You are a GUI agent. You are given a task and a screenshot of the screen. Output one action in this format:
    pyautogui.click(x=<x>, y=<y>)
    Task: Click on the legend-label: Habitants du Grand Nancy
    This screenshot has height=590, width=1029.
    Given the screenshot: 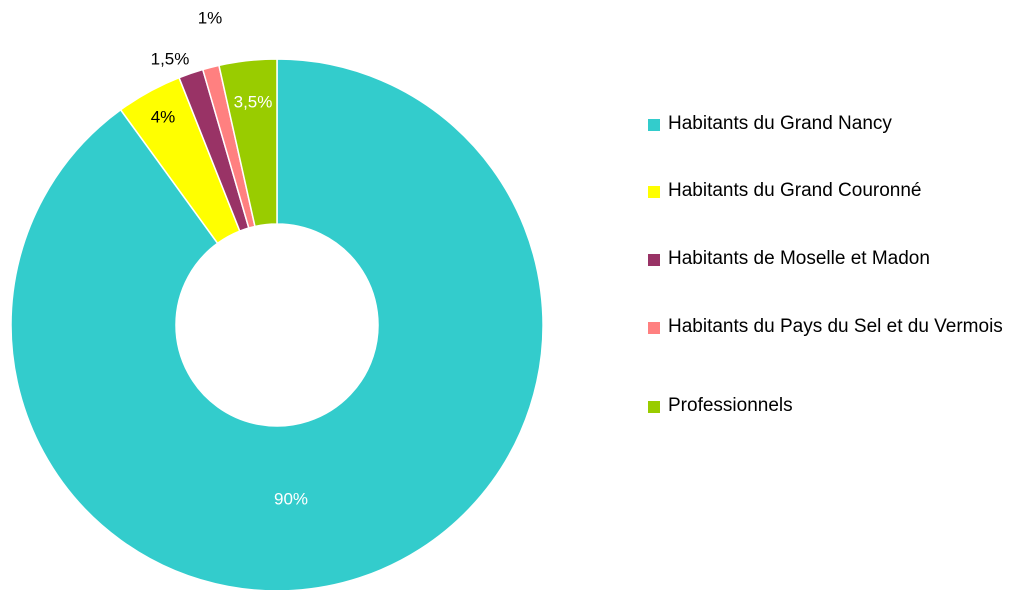 What is the action you would take?
    pyautogui.click(x=780, y=123)
    